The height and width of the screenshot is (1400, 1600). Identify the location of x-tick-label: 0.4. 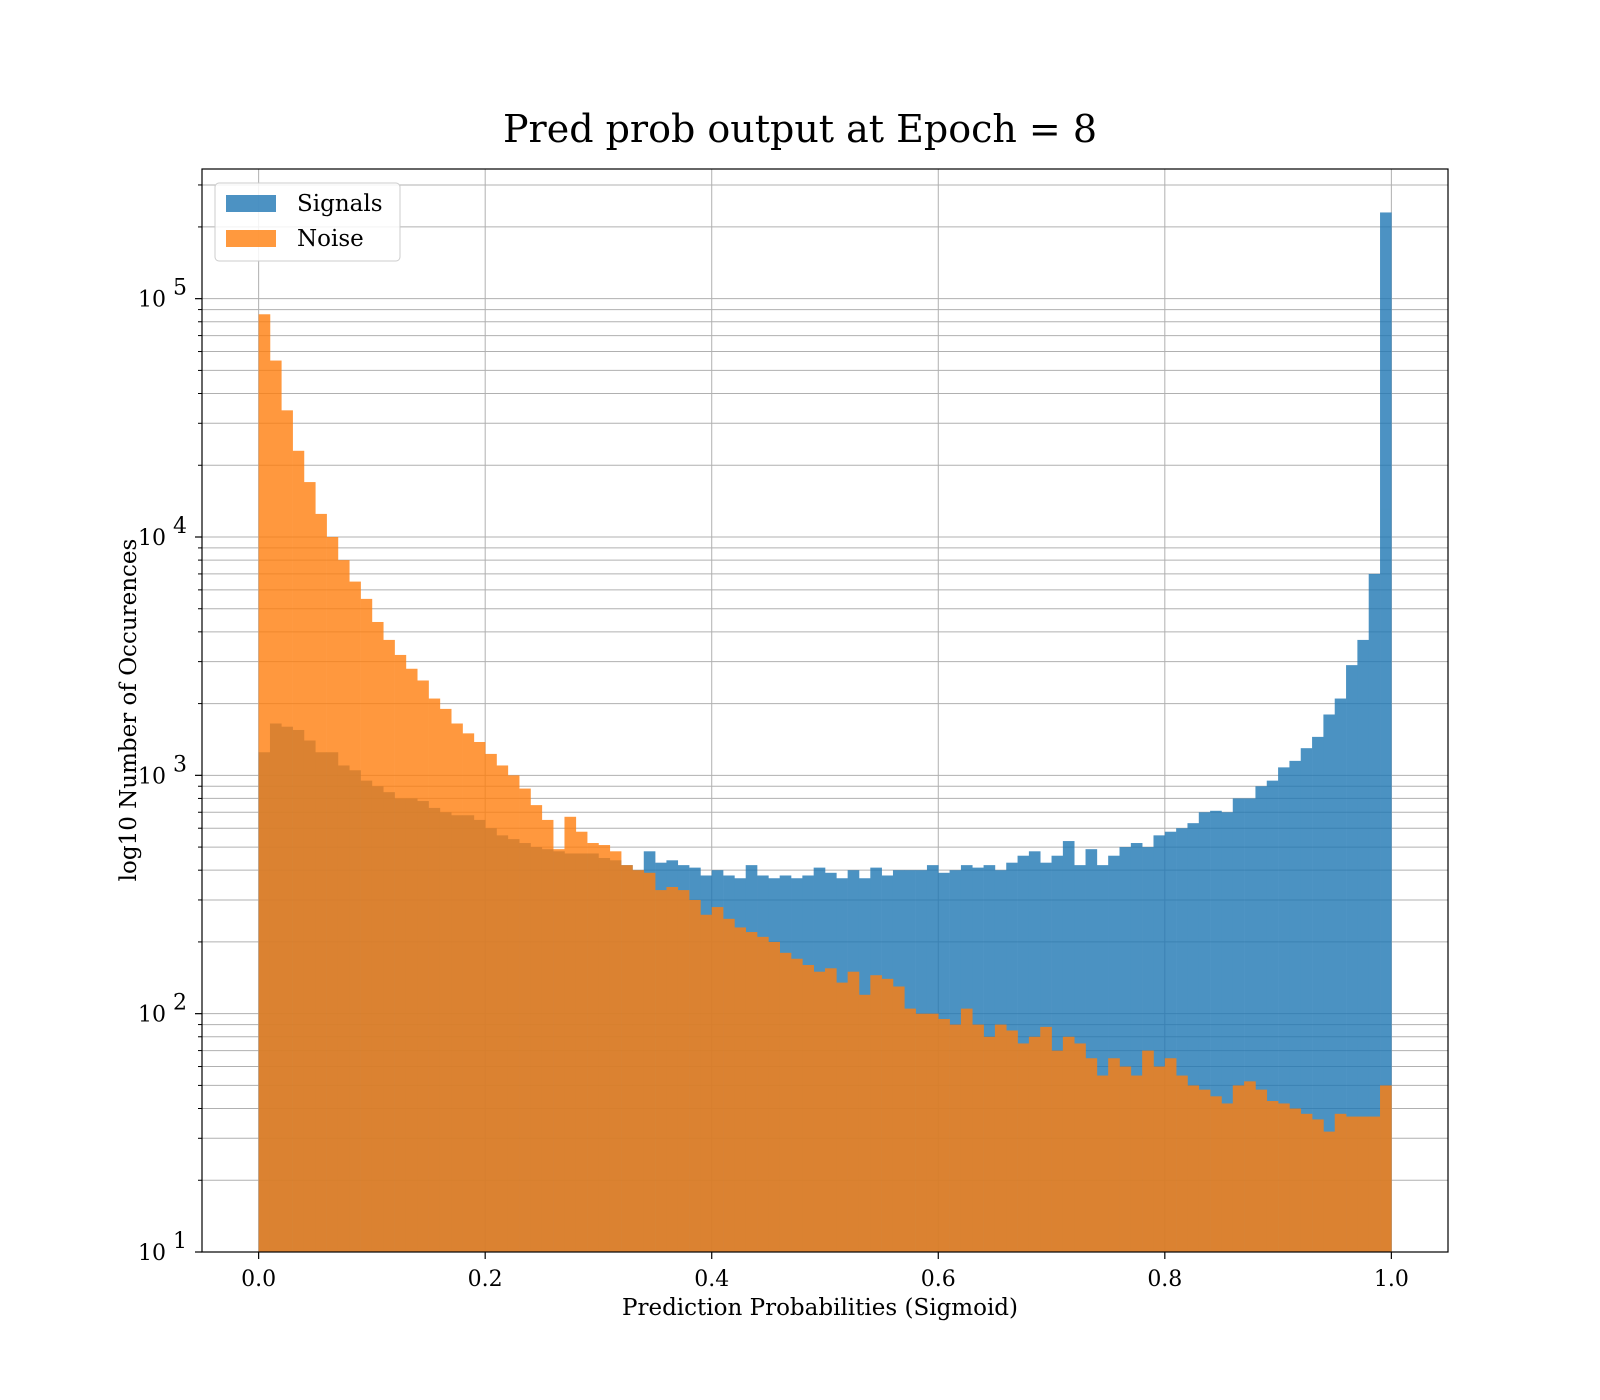
(711, 1279).